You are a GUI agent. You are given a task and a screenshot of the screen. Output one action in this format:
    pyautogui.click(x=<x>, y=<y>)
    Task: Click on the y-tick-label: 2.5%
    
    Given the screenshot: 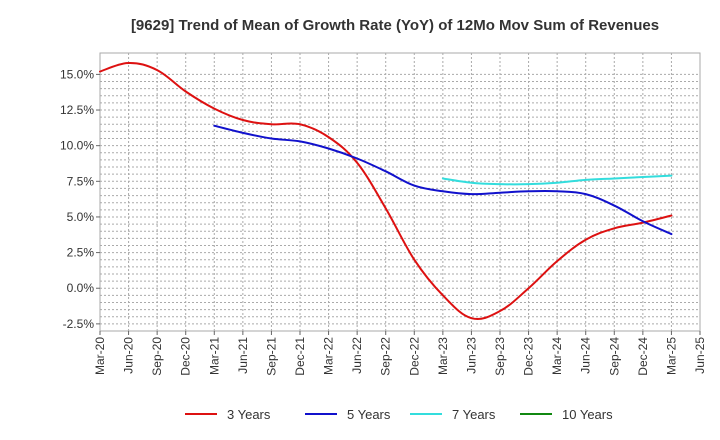 What is the action you would take?
    pyautogui.click(x=81, y=253)
    